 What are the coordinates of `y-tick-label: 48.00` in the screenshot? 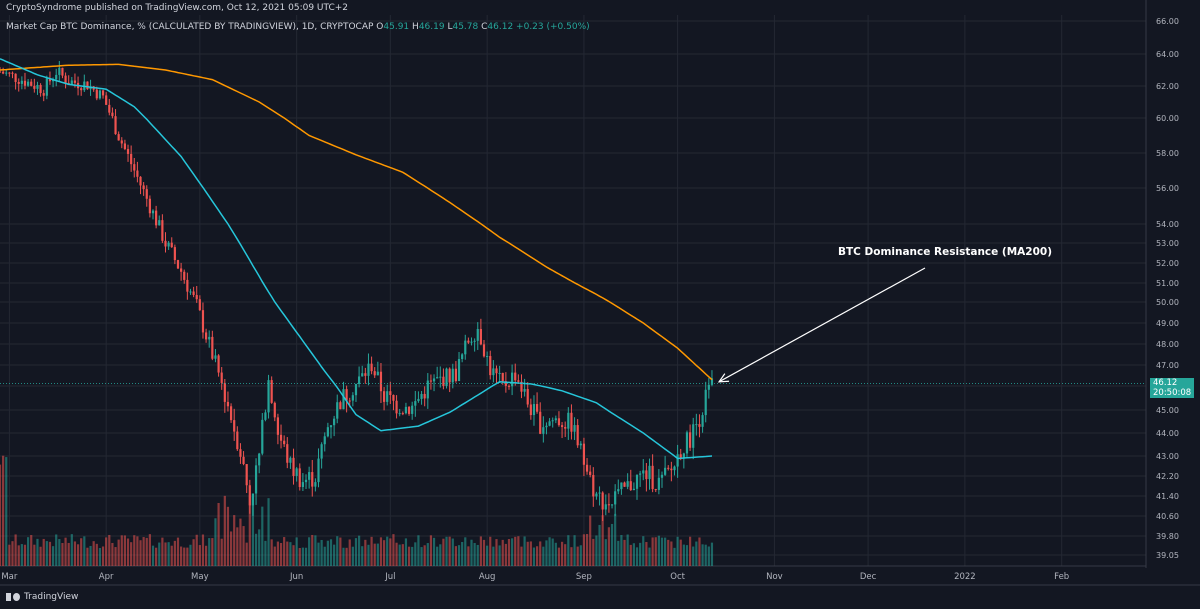 It's located at (1167, 344).